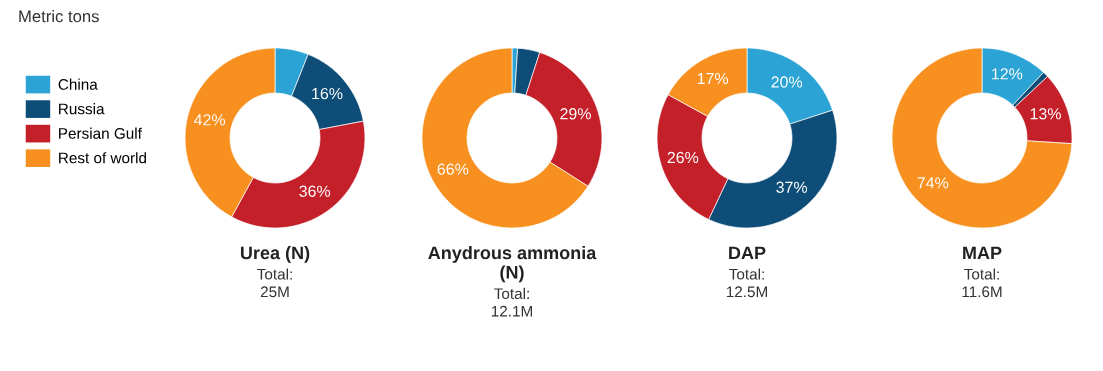 The height and width of the screenshot is (371, 1103). Describe the element at coordinates (1045, 114) in the screenshot. I see `data-label: 13%` at that location.